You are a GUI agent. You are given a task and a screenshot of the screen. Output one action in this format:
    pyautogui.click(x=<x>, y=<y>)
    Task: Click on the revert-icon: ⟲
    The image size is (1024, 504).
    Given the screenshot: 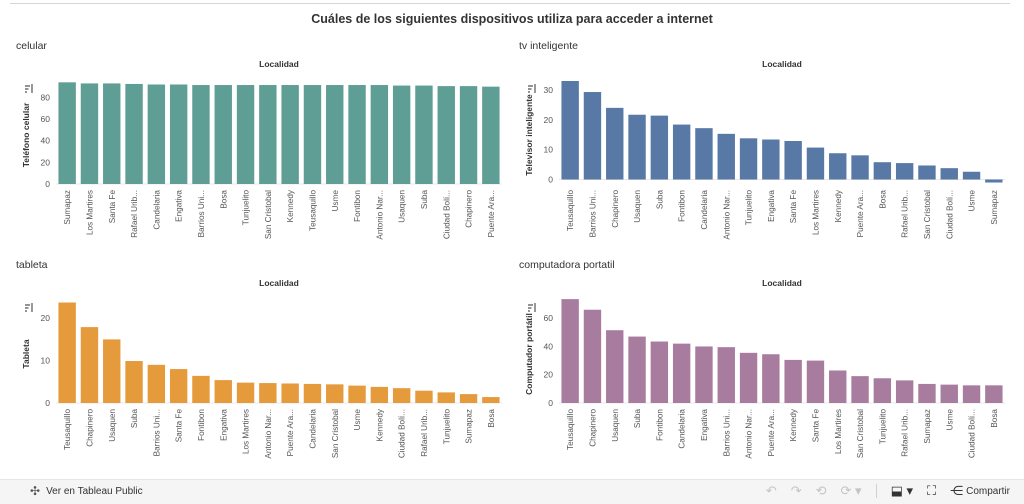 What is the action you would take?
    pyautogui.click(x=821, y=490)
    